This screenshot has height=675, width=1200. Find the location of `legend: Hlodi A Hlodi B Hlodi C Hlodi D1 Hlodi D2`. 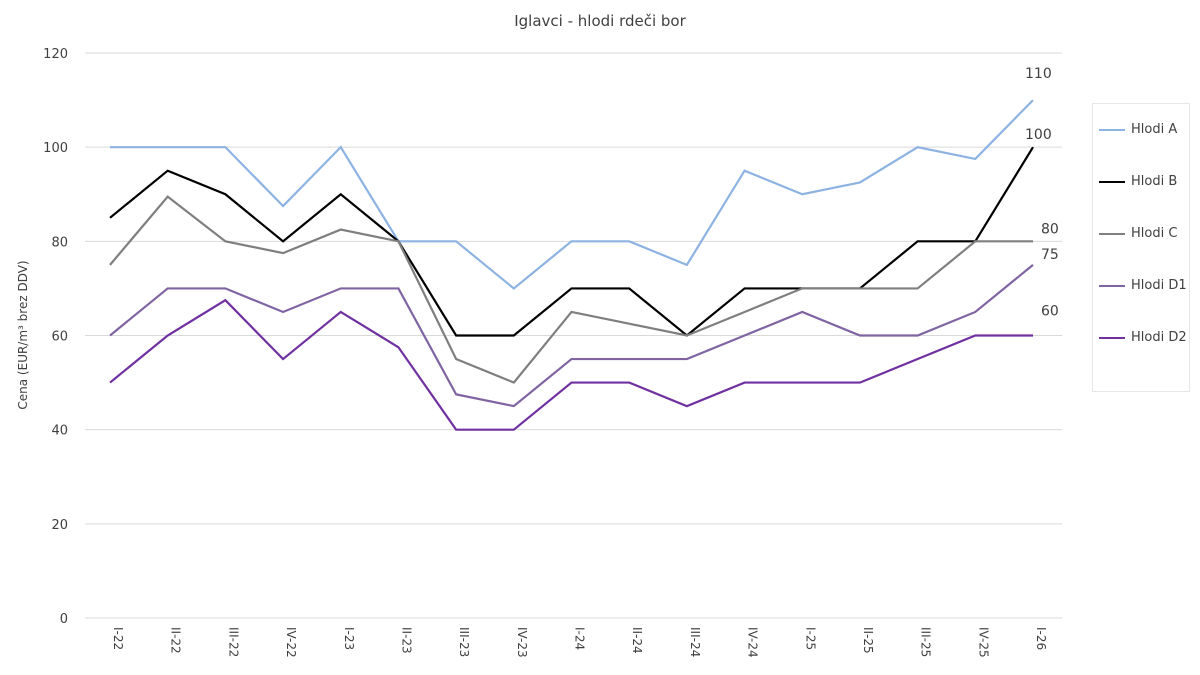

legend: Hlodi A Hlodi B Hlodi C Hlodi D1 Hlodi D2 is located at coordinates (1141, 247).